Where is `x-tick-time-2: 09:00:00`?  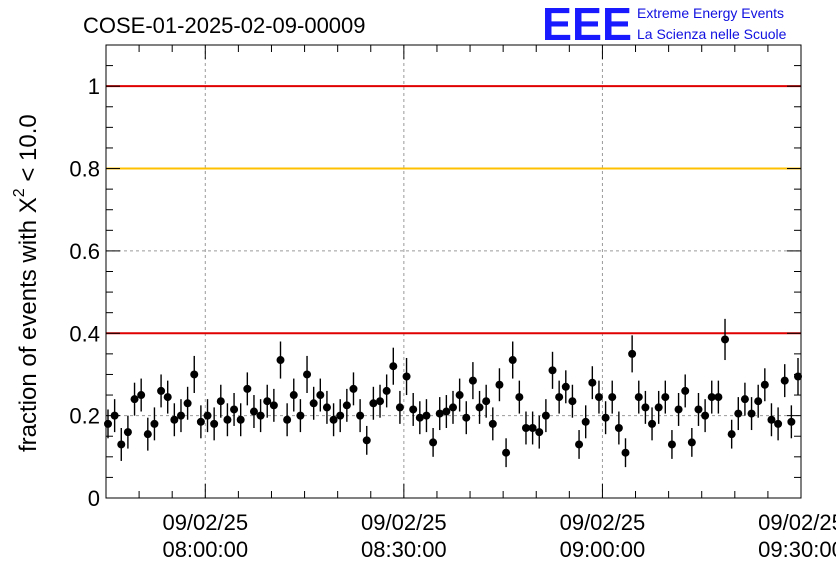 x-tick-time-2: 09:00:00 is located at coordinates (603, 549).